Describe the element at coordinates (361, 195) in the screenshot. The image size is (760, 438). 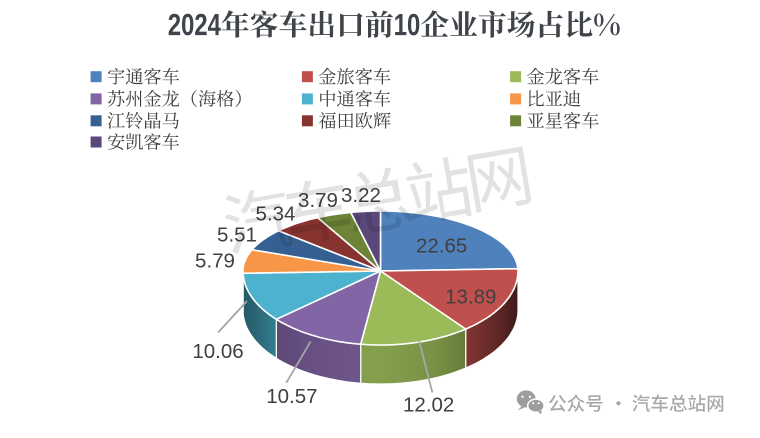
I see `svg-text: 3.22` at that location.